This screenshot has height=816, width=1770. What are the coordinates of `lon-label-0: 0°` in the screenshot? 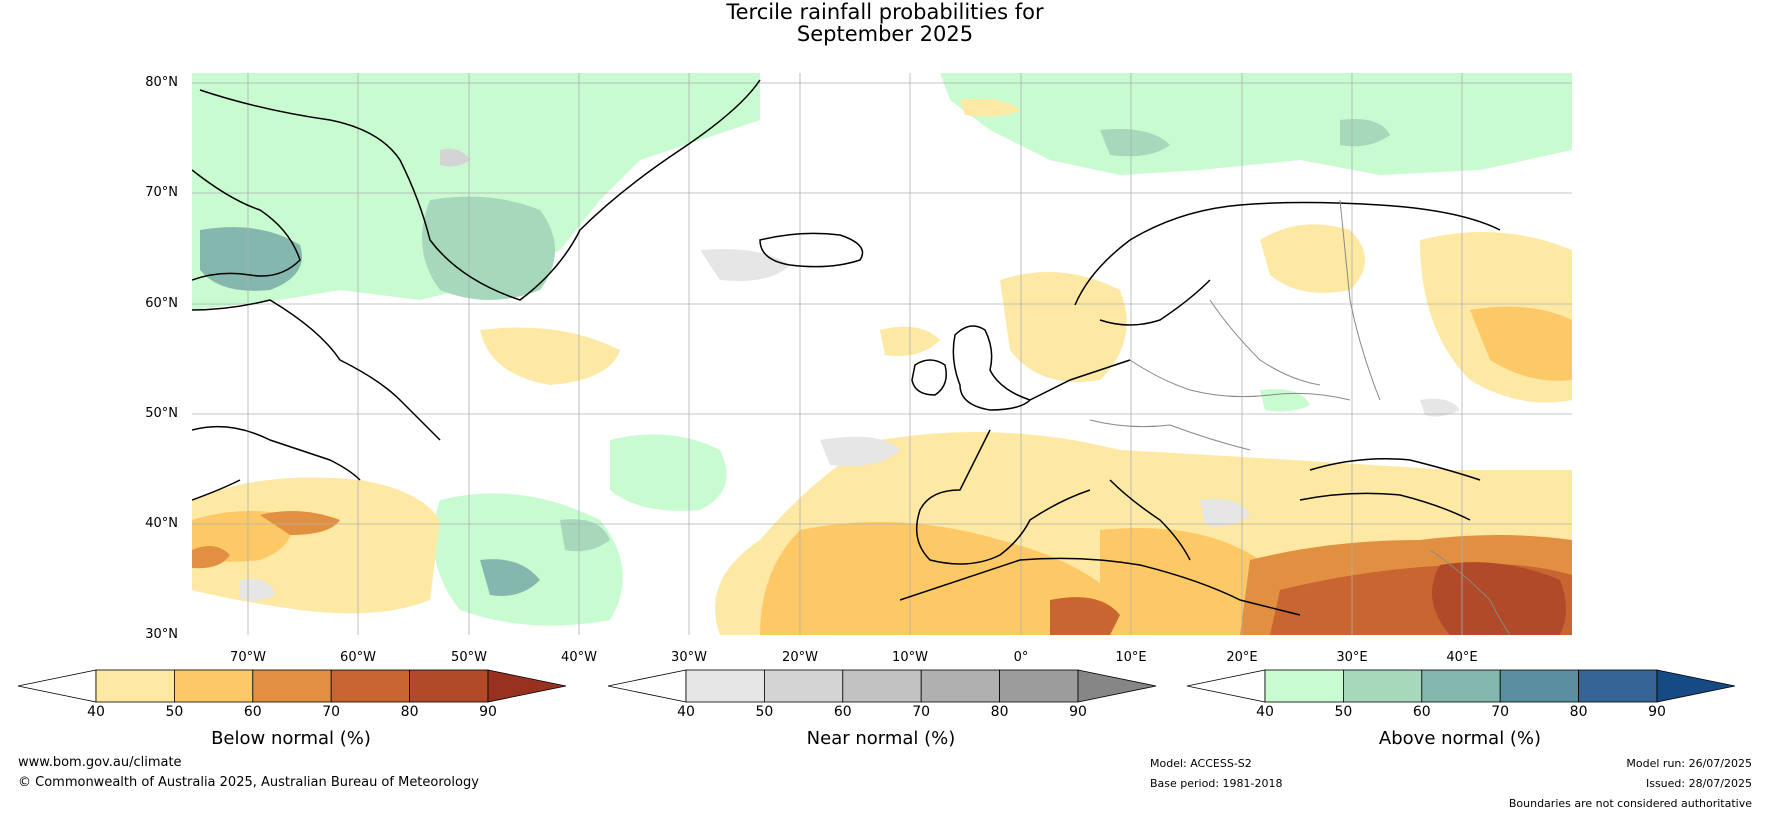 It's located at (1021, 657).